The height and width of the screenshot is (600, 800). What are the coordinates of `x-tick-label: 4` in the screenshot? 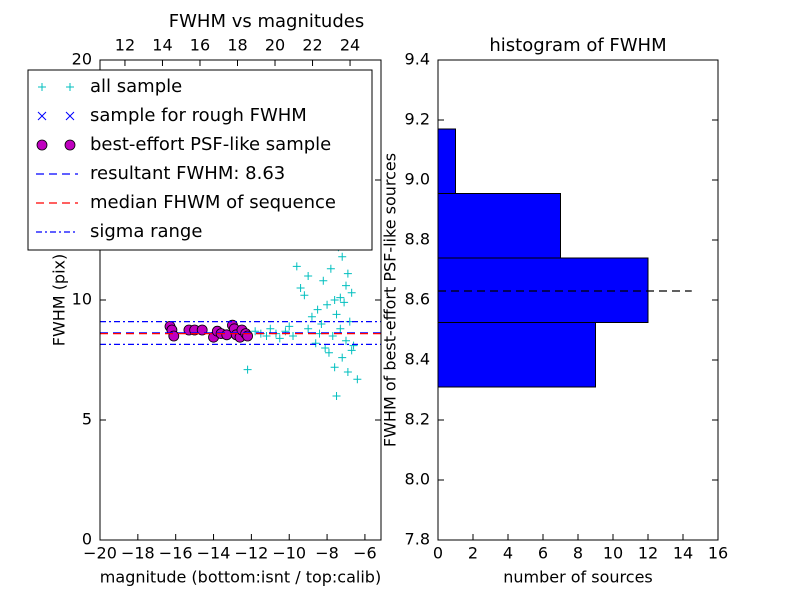 It's located at (508, 553).